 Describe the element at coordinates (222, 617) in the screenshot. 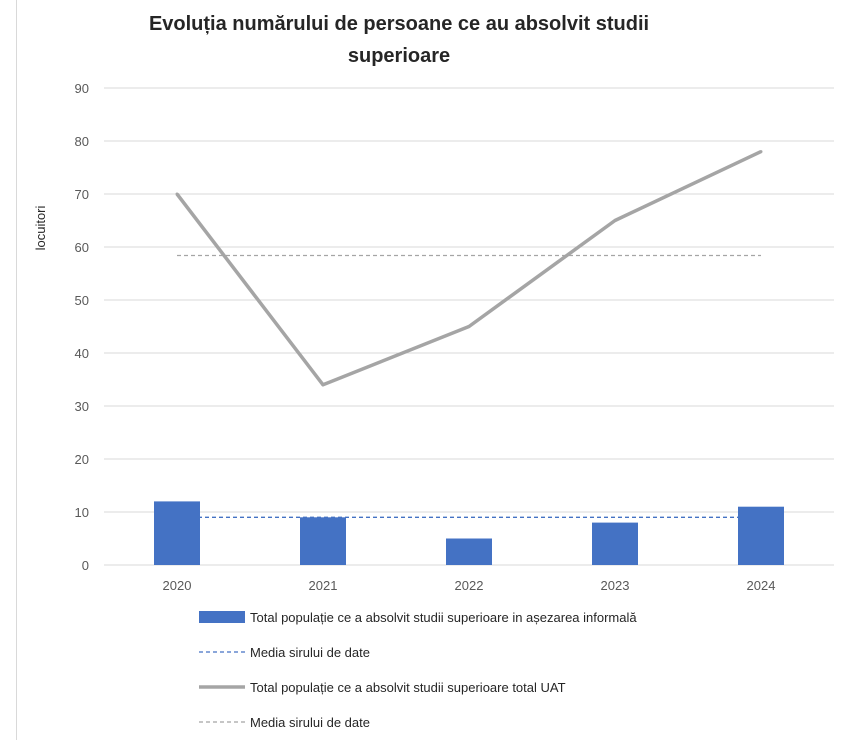

I see `legend-swatch-bar` at that location.